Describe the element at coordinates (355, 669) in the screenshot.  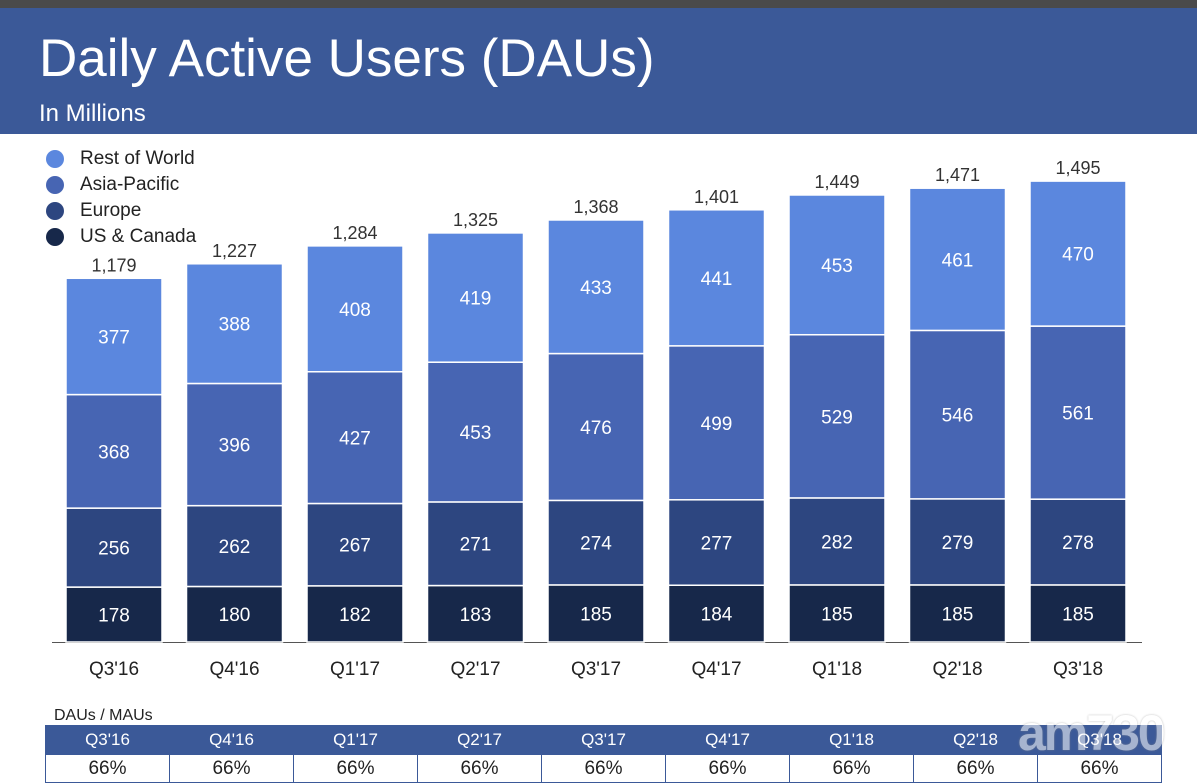
I see `x-tick-label: Q1'17` at that location.